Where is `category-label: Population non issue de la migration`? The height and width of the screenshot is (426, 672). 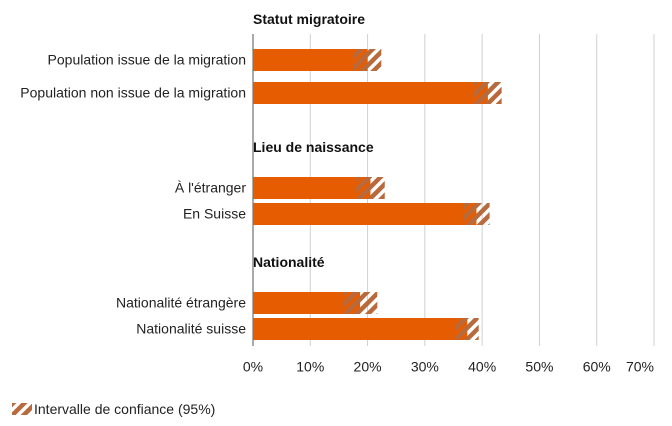 category-label: Population non issue de la migration is located at coordinates (133, 92).